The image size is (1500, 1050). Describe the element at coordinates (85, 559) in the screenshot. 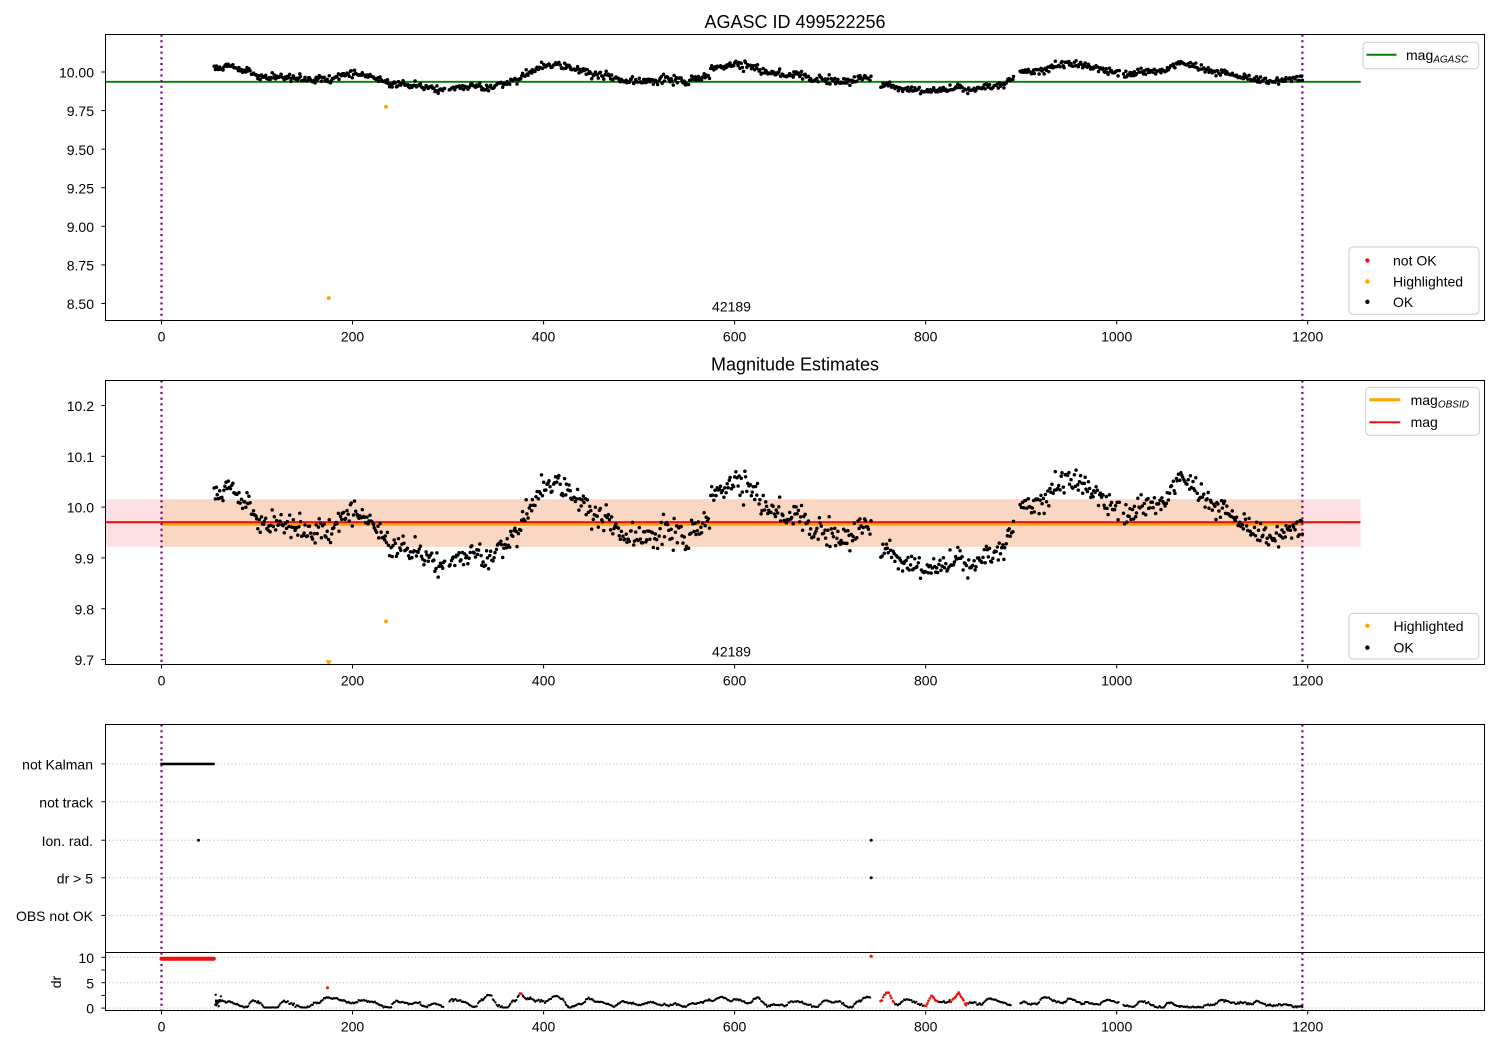

I see `svg-text: 9.9` at that location.